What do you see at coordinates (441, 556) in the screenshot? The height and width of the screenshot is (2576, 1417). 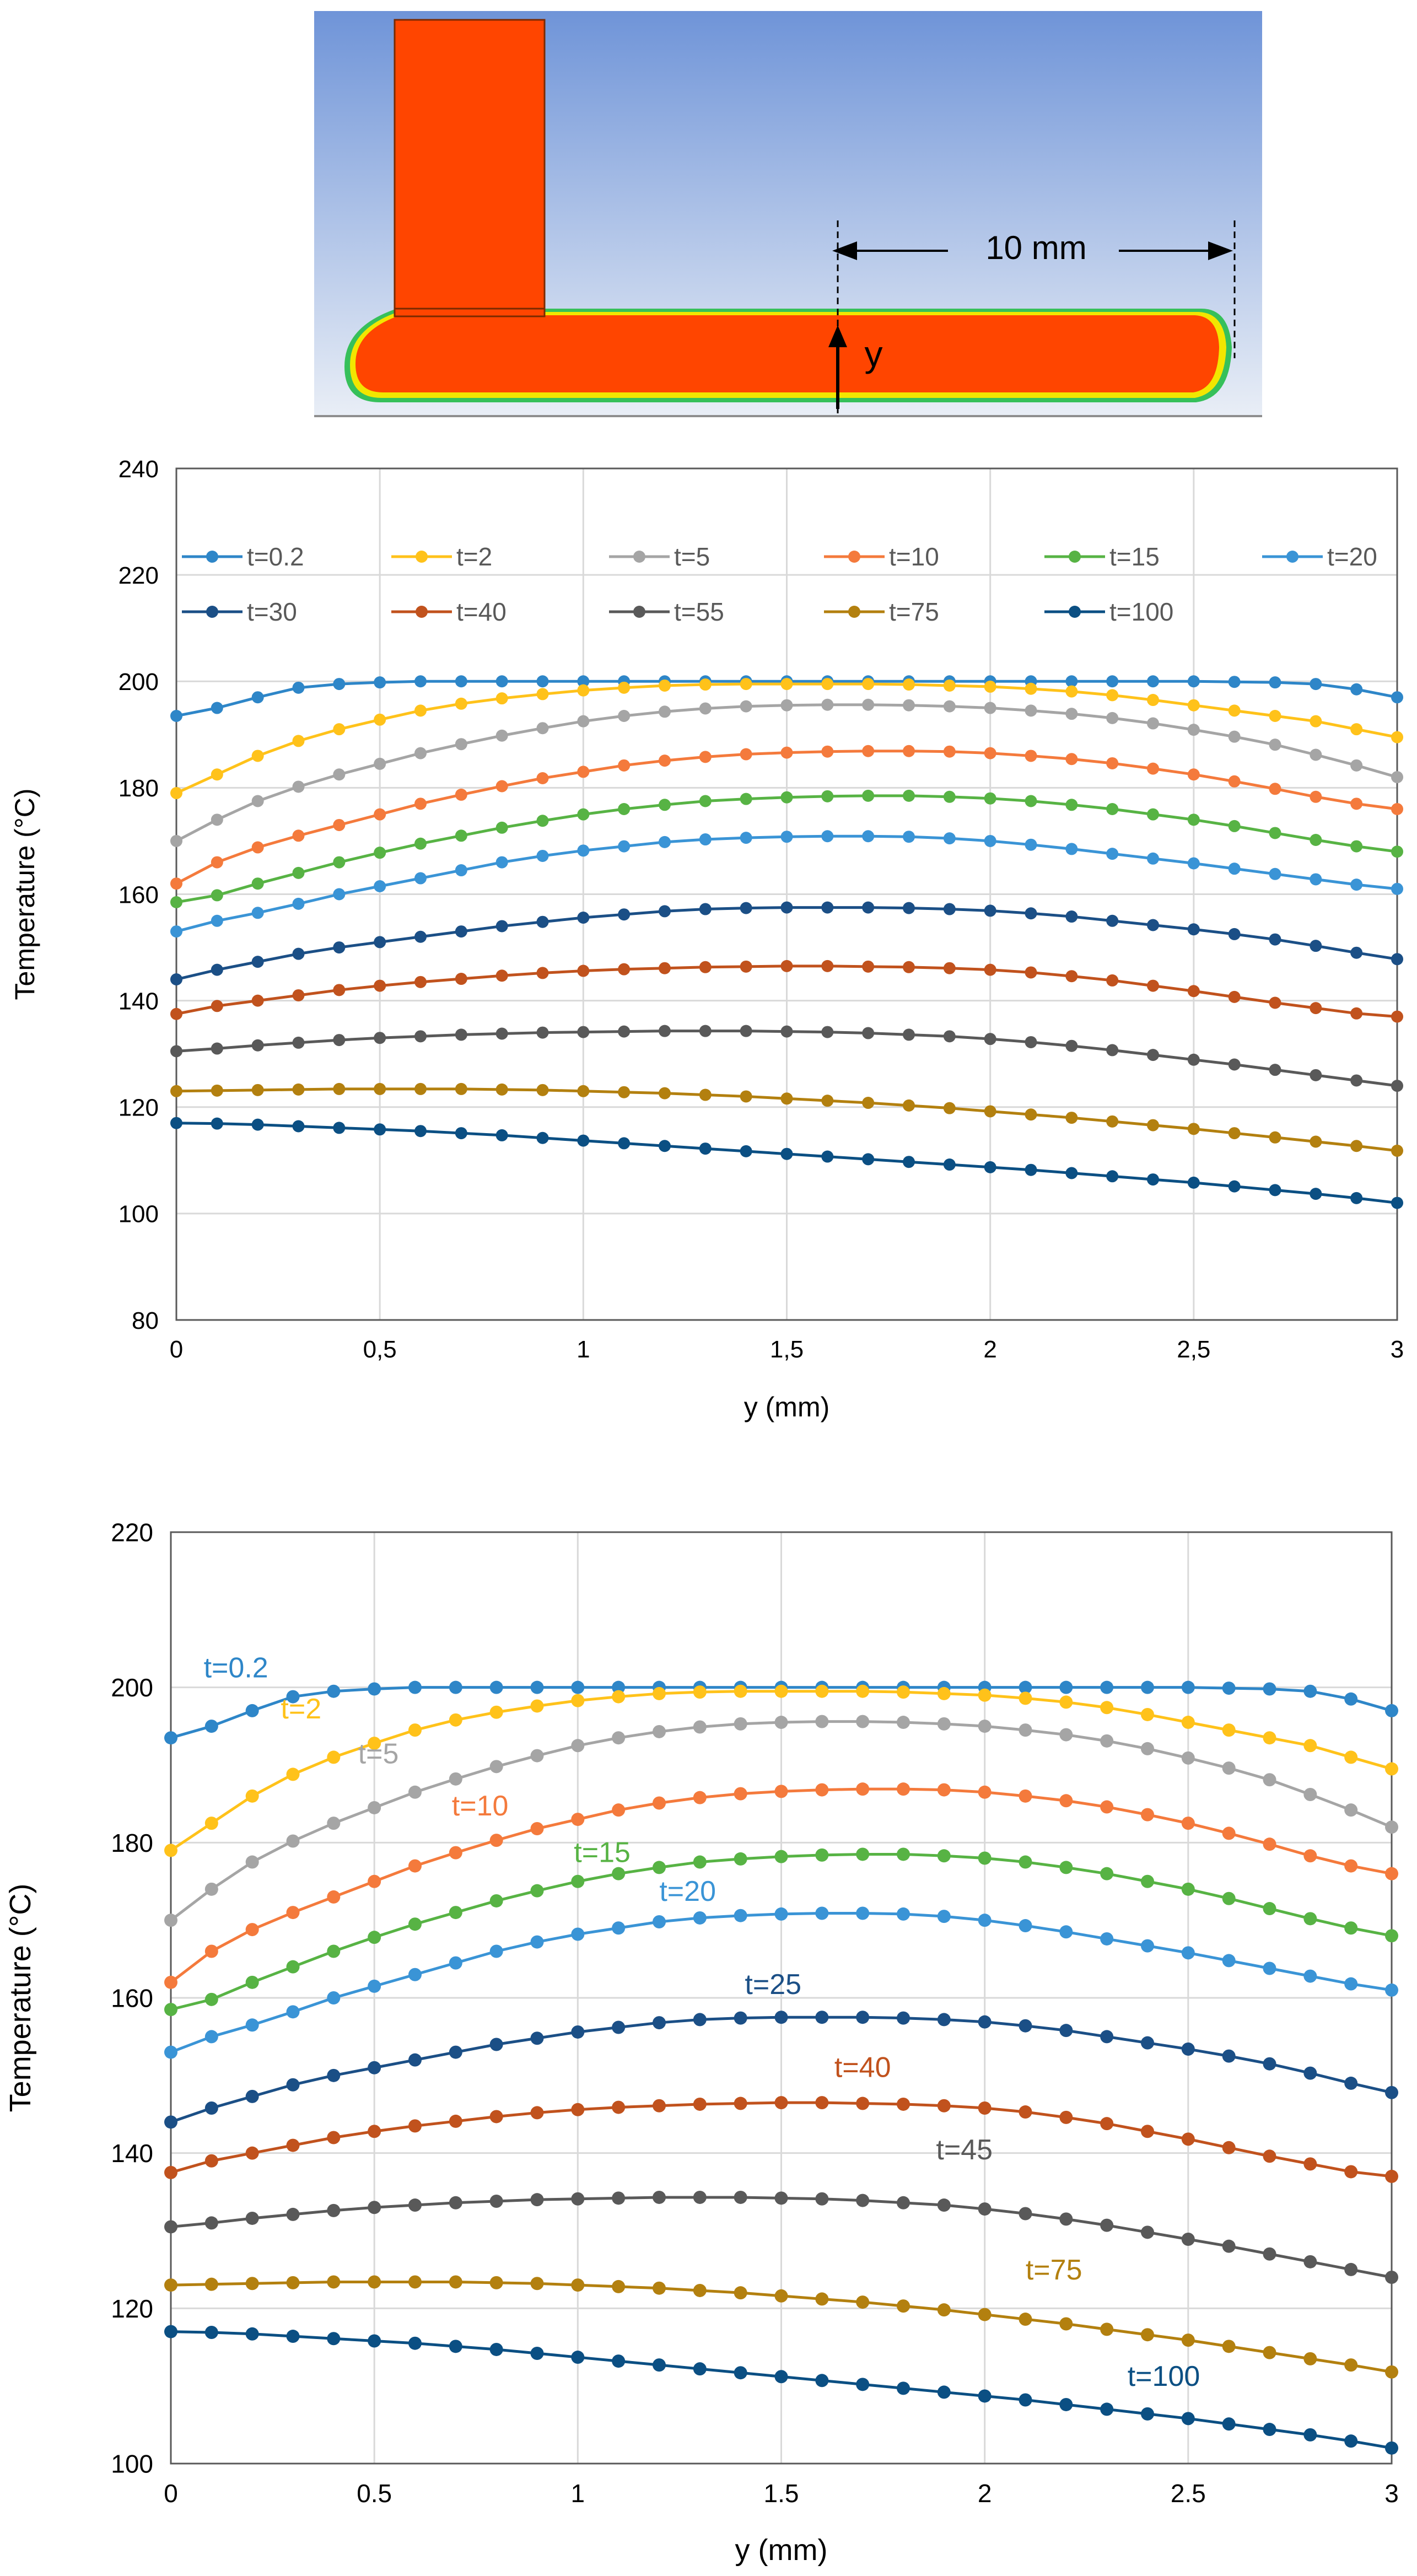 I see `legend-entry: t=2` at bounding box center [441, 556].